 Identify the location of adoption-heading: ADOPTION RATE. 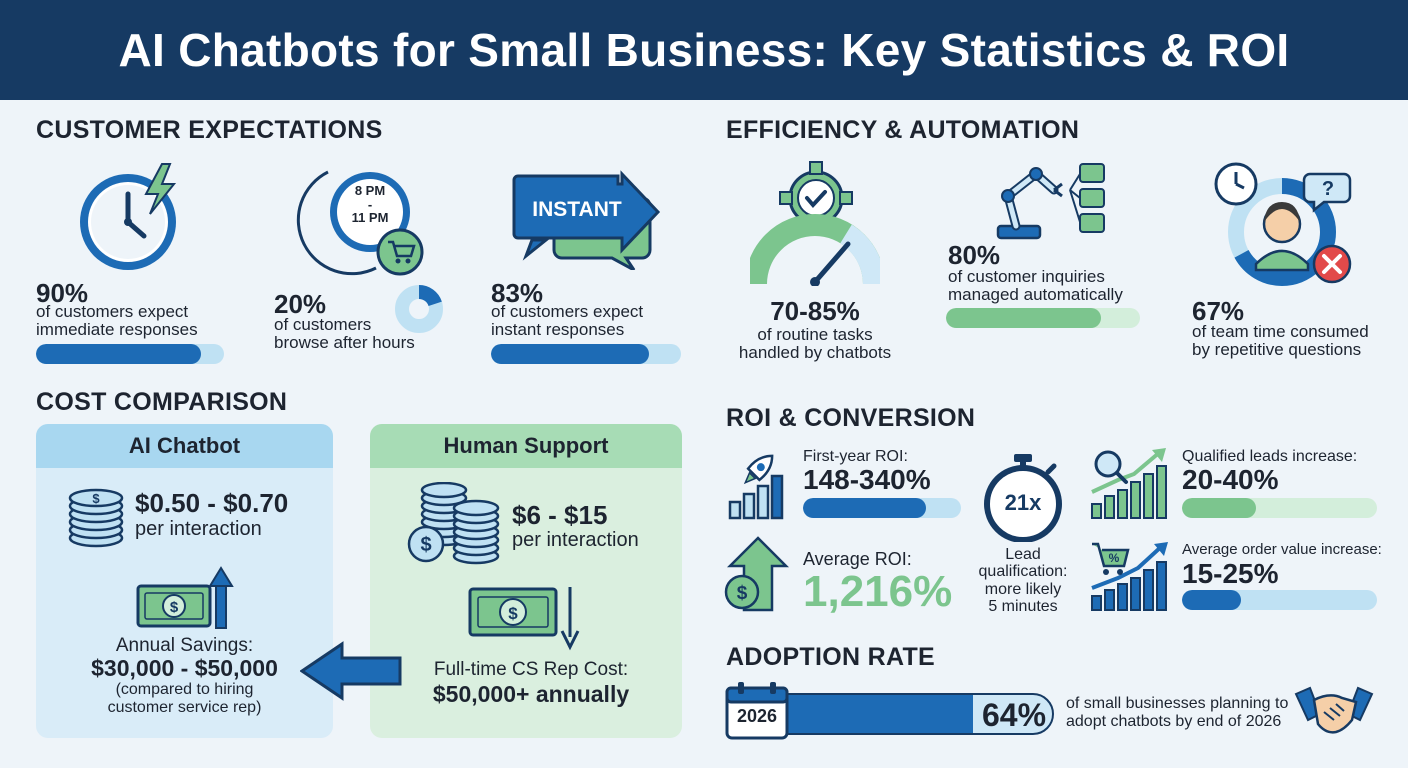
(830, 657).